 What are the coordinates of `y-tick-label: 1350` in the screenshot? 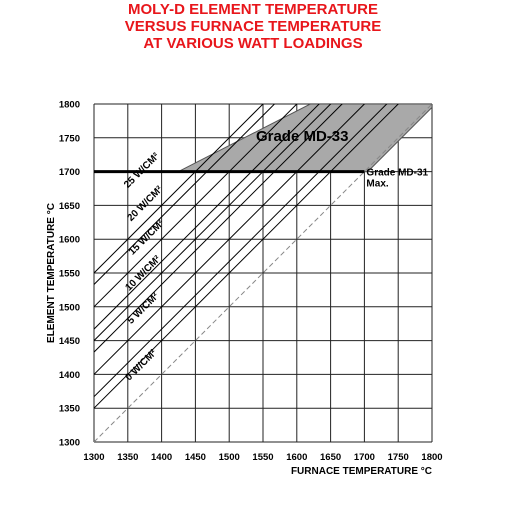 It's located at (69, 409).